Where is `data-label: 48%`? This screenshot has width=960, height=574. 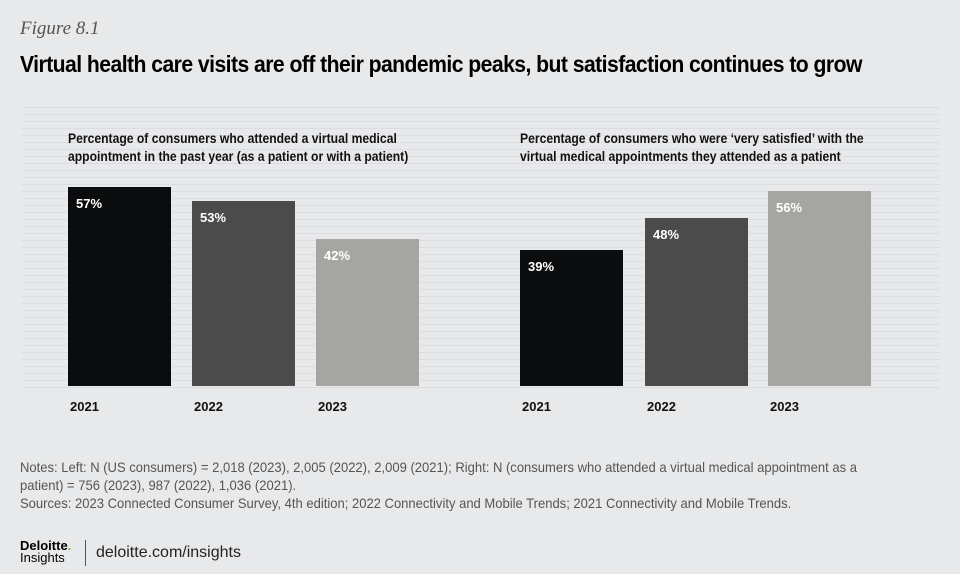 data-label: 48% is located at coordinates (666, 235).